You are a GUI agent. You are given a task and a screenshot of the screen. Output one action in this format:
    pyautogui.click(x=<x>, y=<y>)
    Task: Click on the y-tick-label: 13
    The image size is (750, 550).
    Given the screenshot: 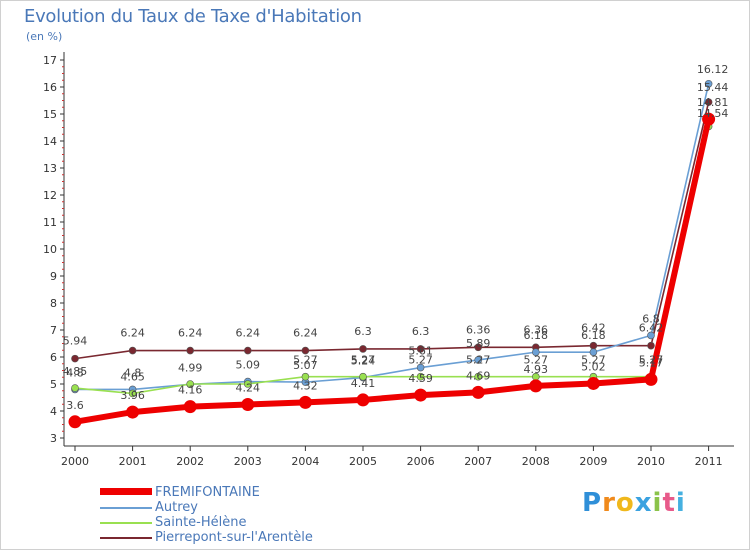 What is the action you would take?
    pyautogui.click(x=50, y=168)
    